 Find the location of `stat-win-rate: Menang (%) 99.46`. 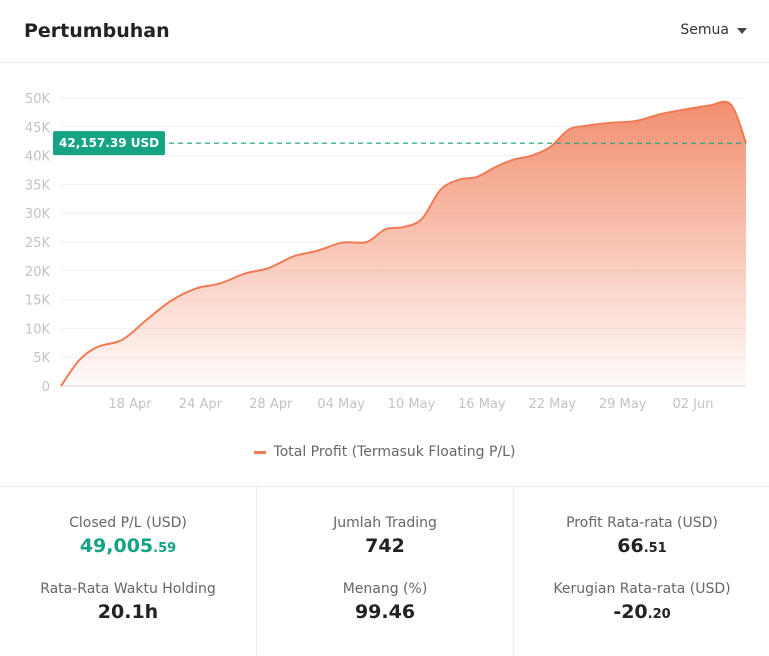

stat-win-rate: Menang (%) 99.46 is located at coordinates (385, 602).